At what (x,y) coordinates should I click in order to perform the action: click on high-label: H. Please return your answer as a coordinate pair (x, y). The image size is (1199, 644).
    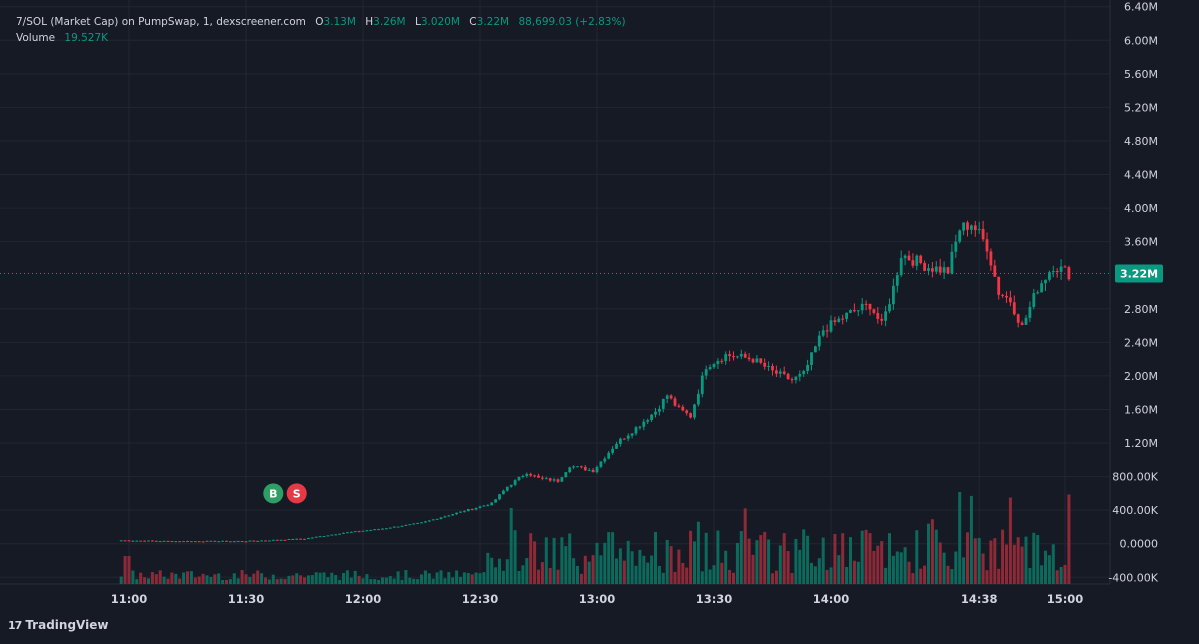
    Looking at the image, I should click on (369, 22).